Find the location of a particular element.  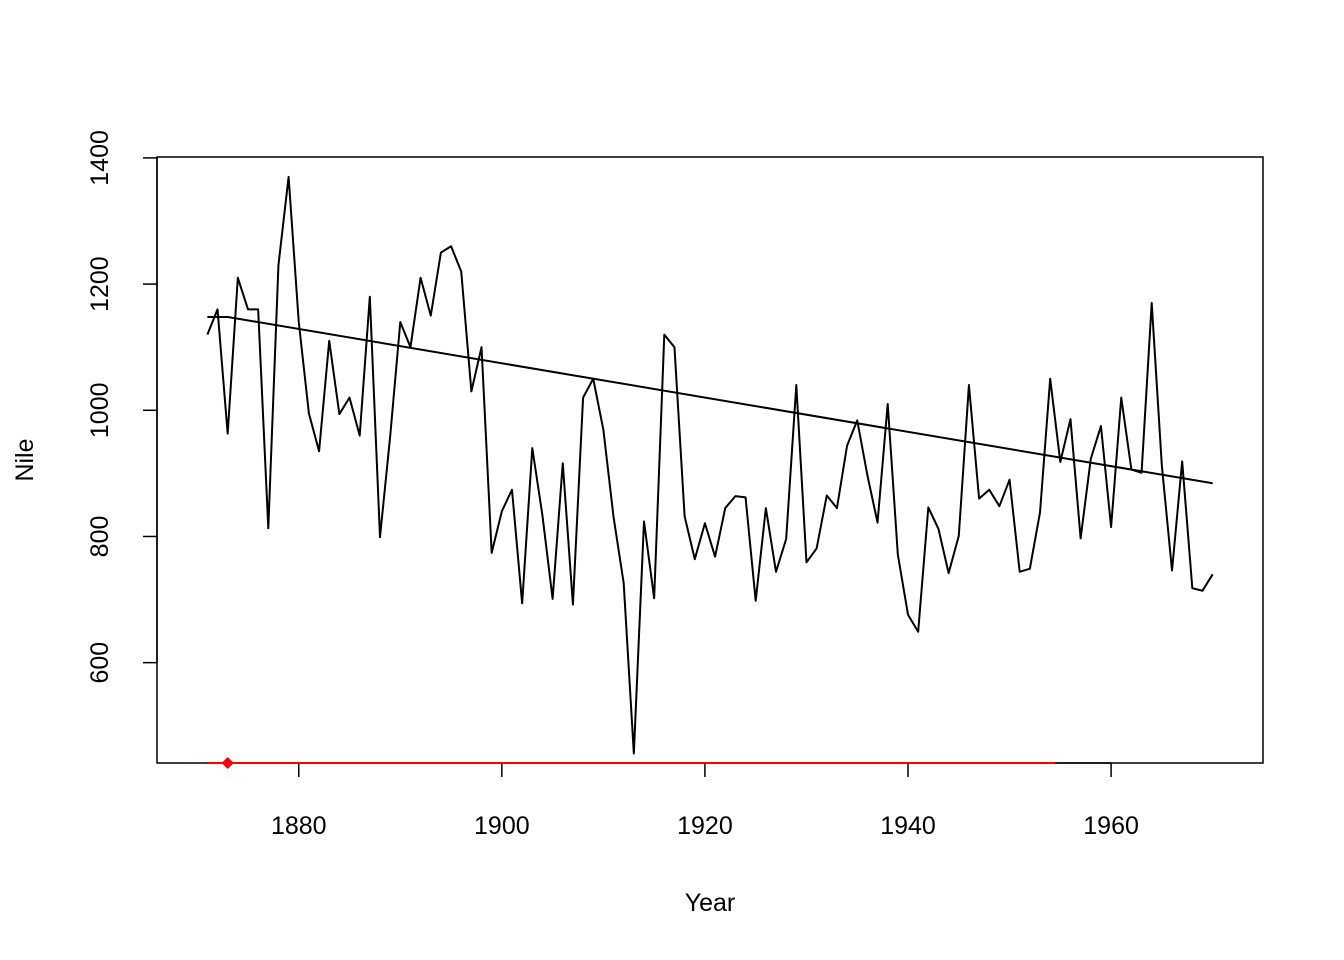

annotation-layer is located at coordinates (631, 763).